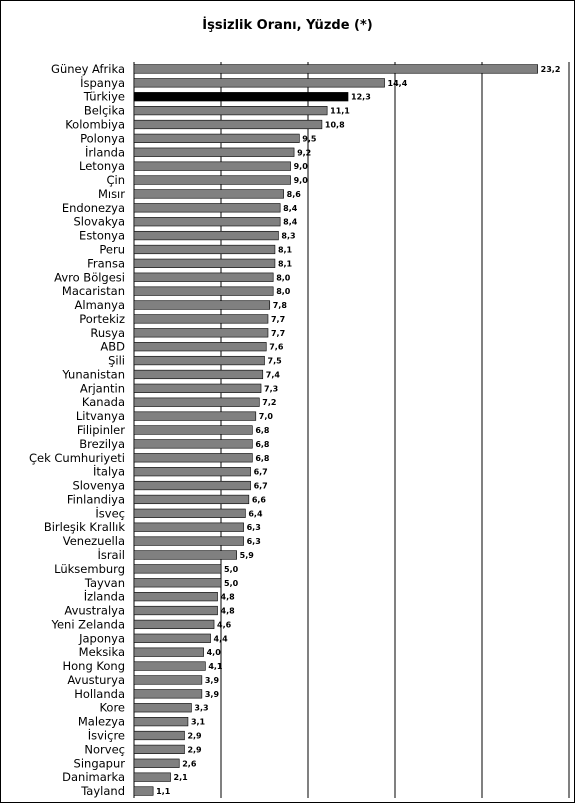  Describe the element at coordinates (89, 277) in the screenshot. I see `category-label: Avro Bölgesi` at that location.